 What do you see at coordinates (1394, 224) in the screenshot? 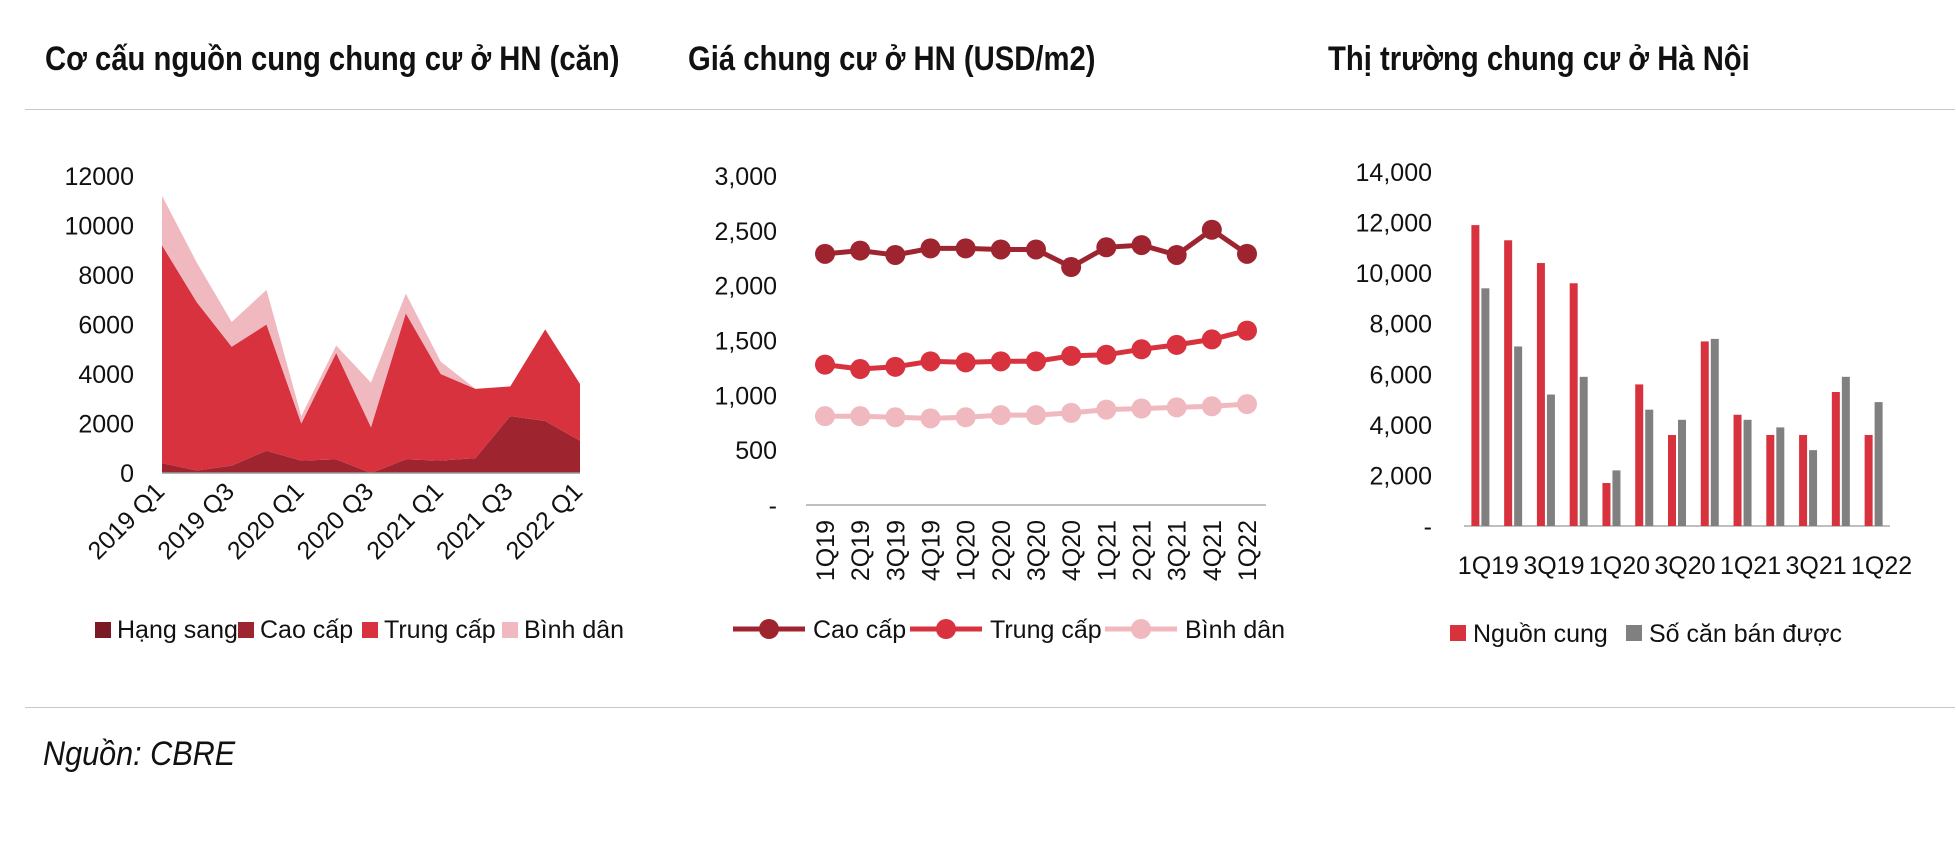
I see `y-tick-label: 12,000` at bounding box center [1394, 224].